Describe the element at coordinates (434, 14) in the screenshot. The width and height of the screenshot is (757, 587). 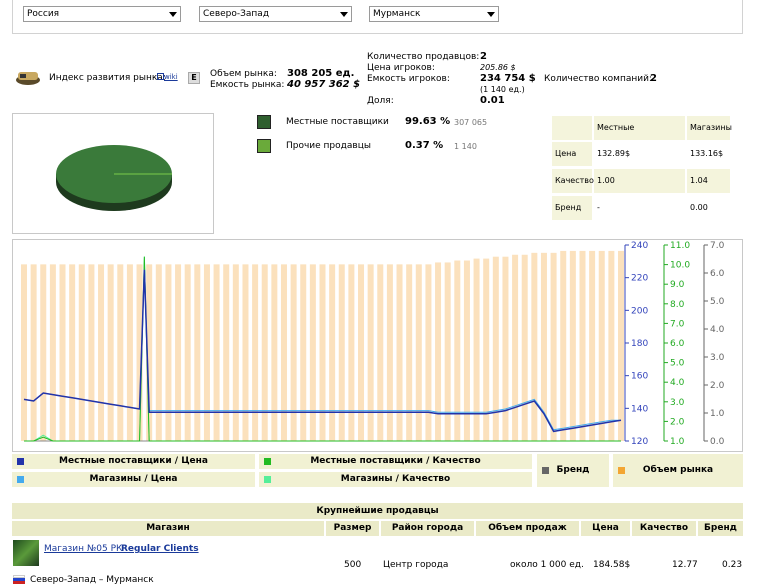
I see `city-select: Мурманск` at that location.